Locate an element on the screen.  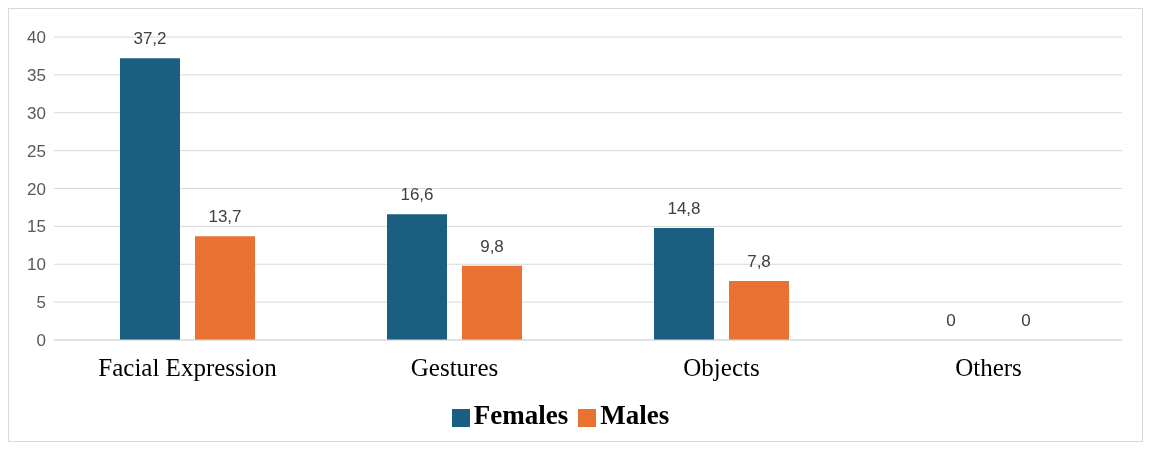
data-label: 9,8 is located at coordinates (492, 246).